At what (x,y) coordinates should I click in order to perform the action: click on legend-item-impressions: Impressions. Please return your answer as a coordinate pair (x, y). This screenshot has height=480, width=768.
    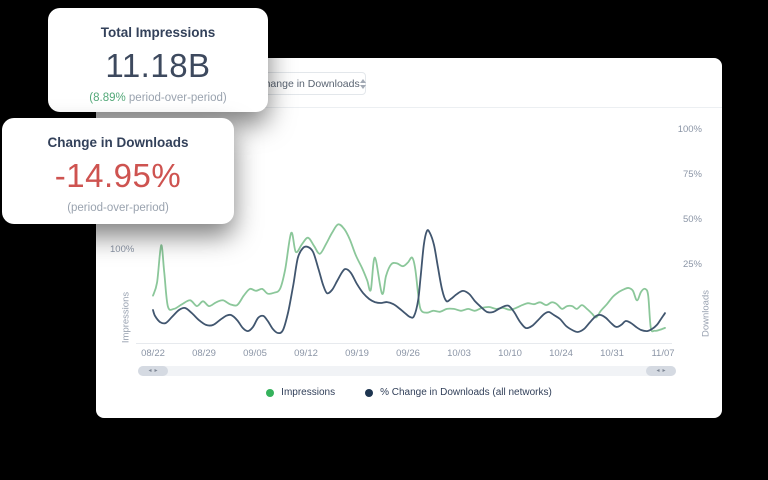
    Looking at the image, I should click on (300, 392).